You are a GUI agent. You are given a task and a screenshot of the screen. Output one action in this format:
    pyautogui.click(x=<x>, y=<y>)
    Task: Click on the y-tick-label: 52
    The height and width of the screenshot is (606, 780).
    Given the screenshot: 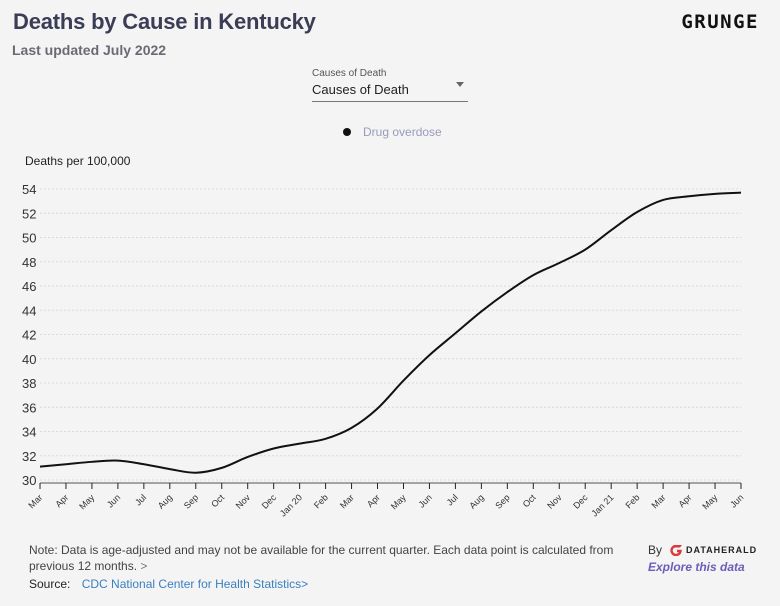 What is the action you would take?
    pyautogui.click(x=29, y=213)
    